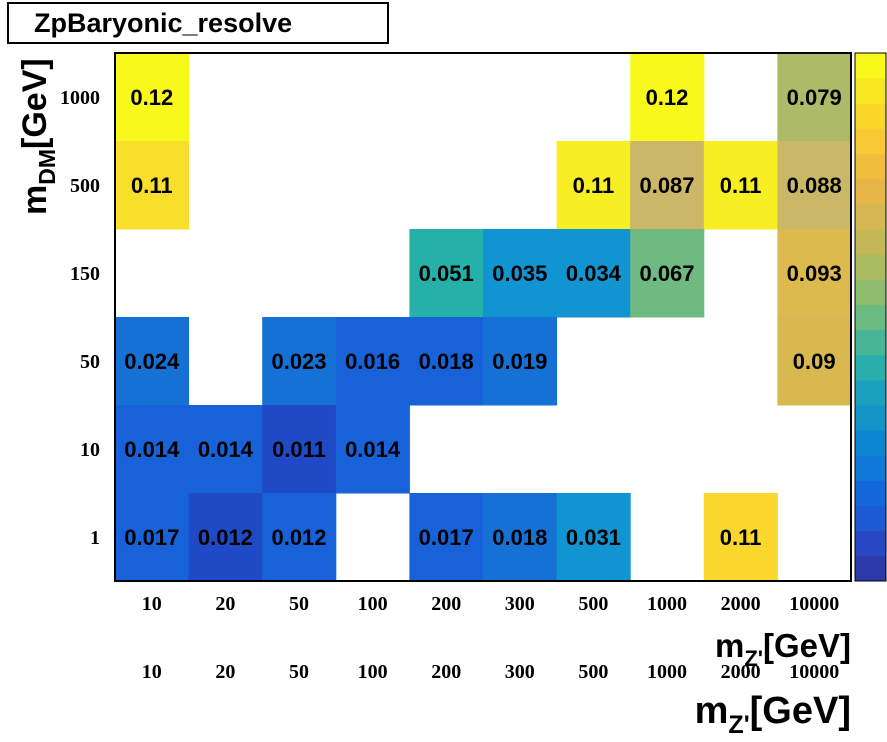  Describe the element at coordinates (47, 167) in the screenshot. I see `y-axis-title-sub: DM` at that location.